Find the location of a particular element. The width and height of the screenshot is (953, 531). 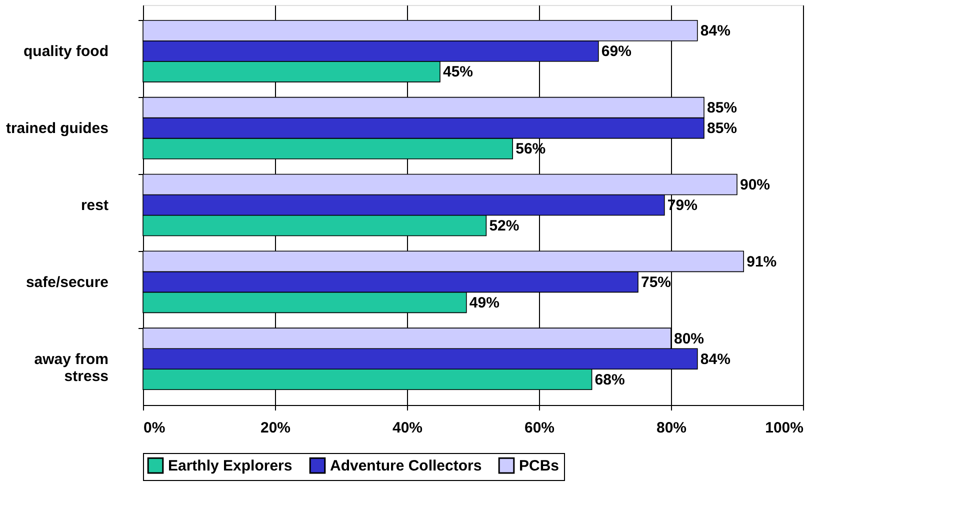

y-tick-label: safe/secure is located at coordinates (67, 282).